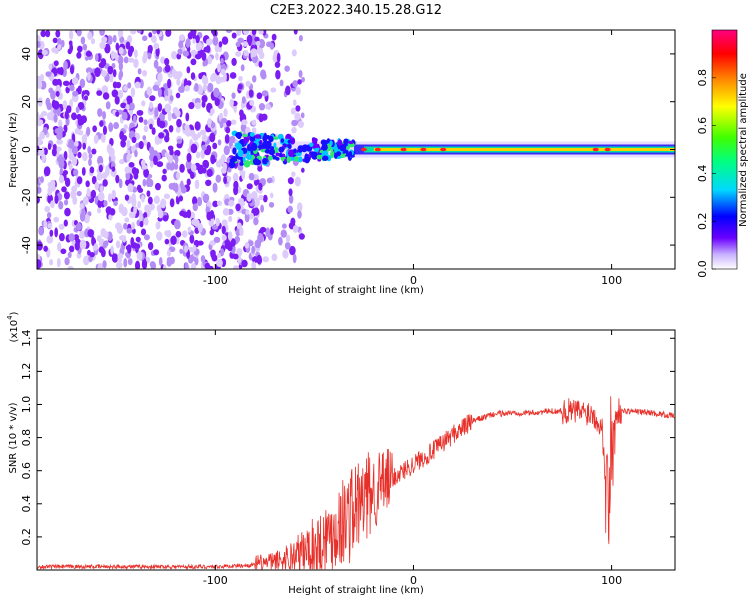  Describe the element at coordinates (611, 580) in the screenshot. I see `x-tick-label: 100` at that location.